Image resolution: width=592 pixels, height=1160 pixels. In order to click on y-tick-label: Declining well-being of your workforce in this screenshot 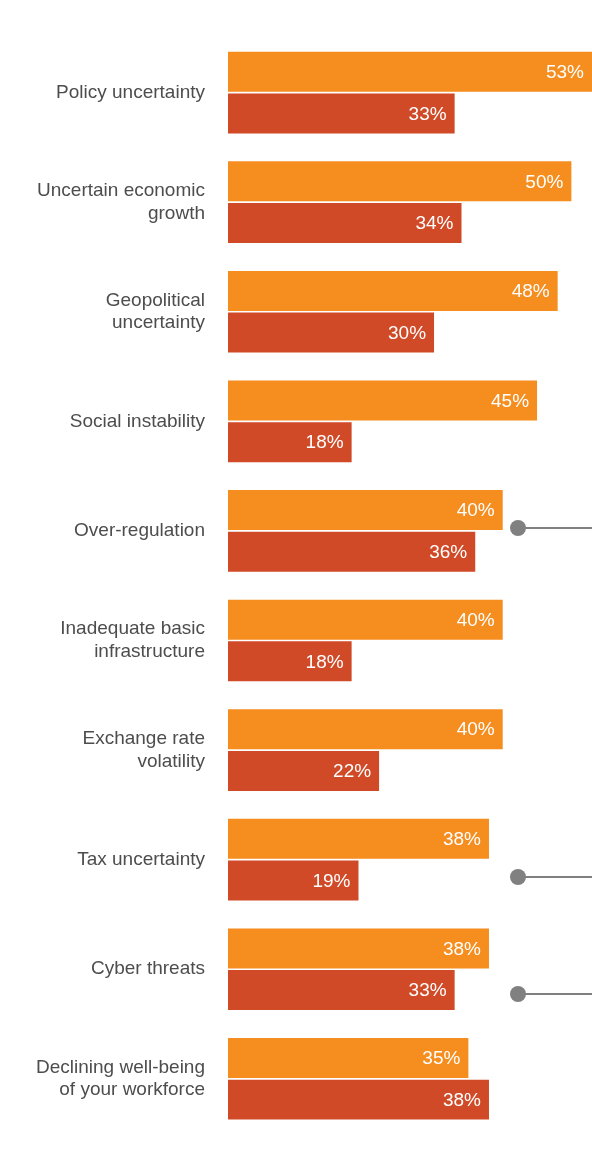, I will do `click(120, 1077)`.